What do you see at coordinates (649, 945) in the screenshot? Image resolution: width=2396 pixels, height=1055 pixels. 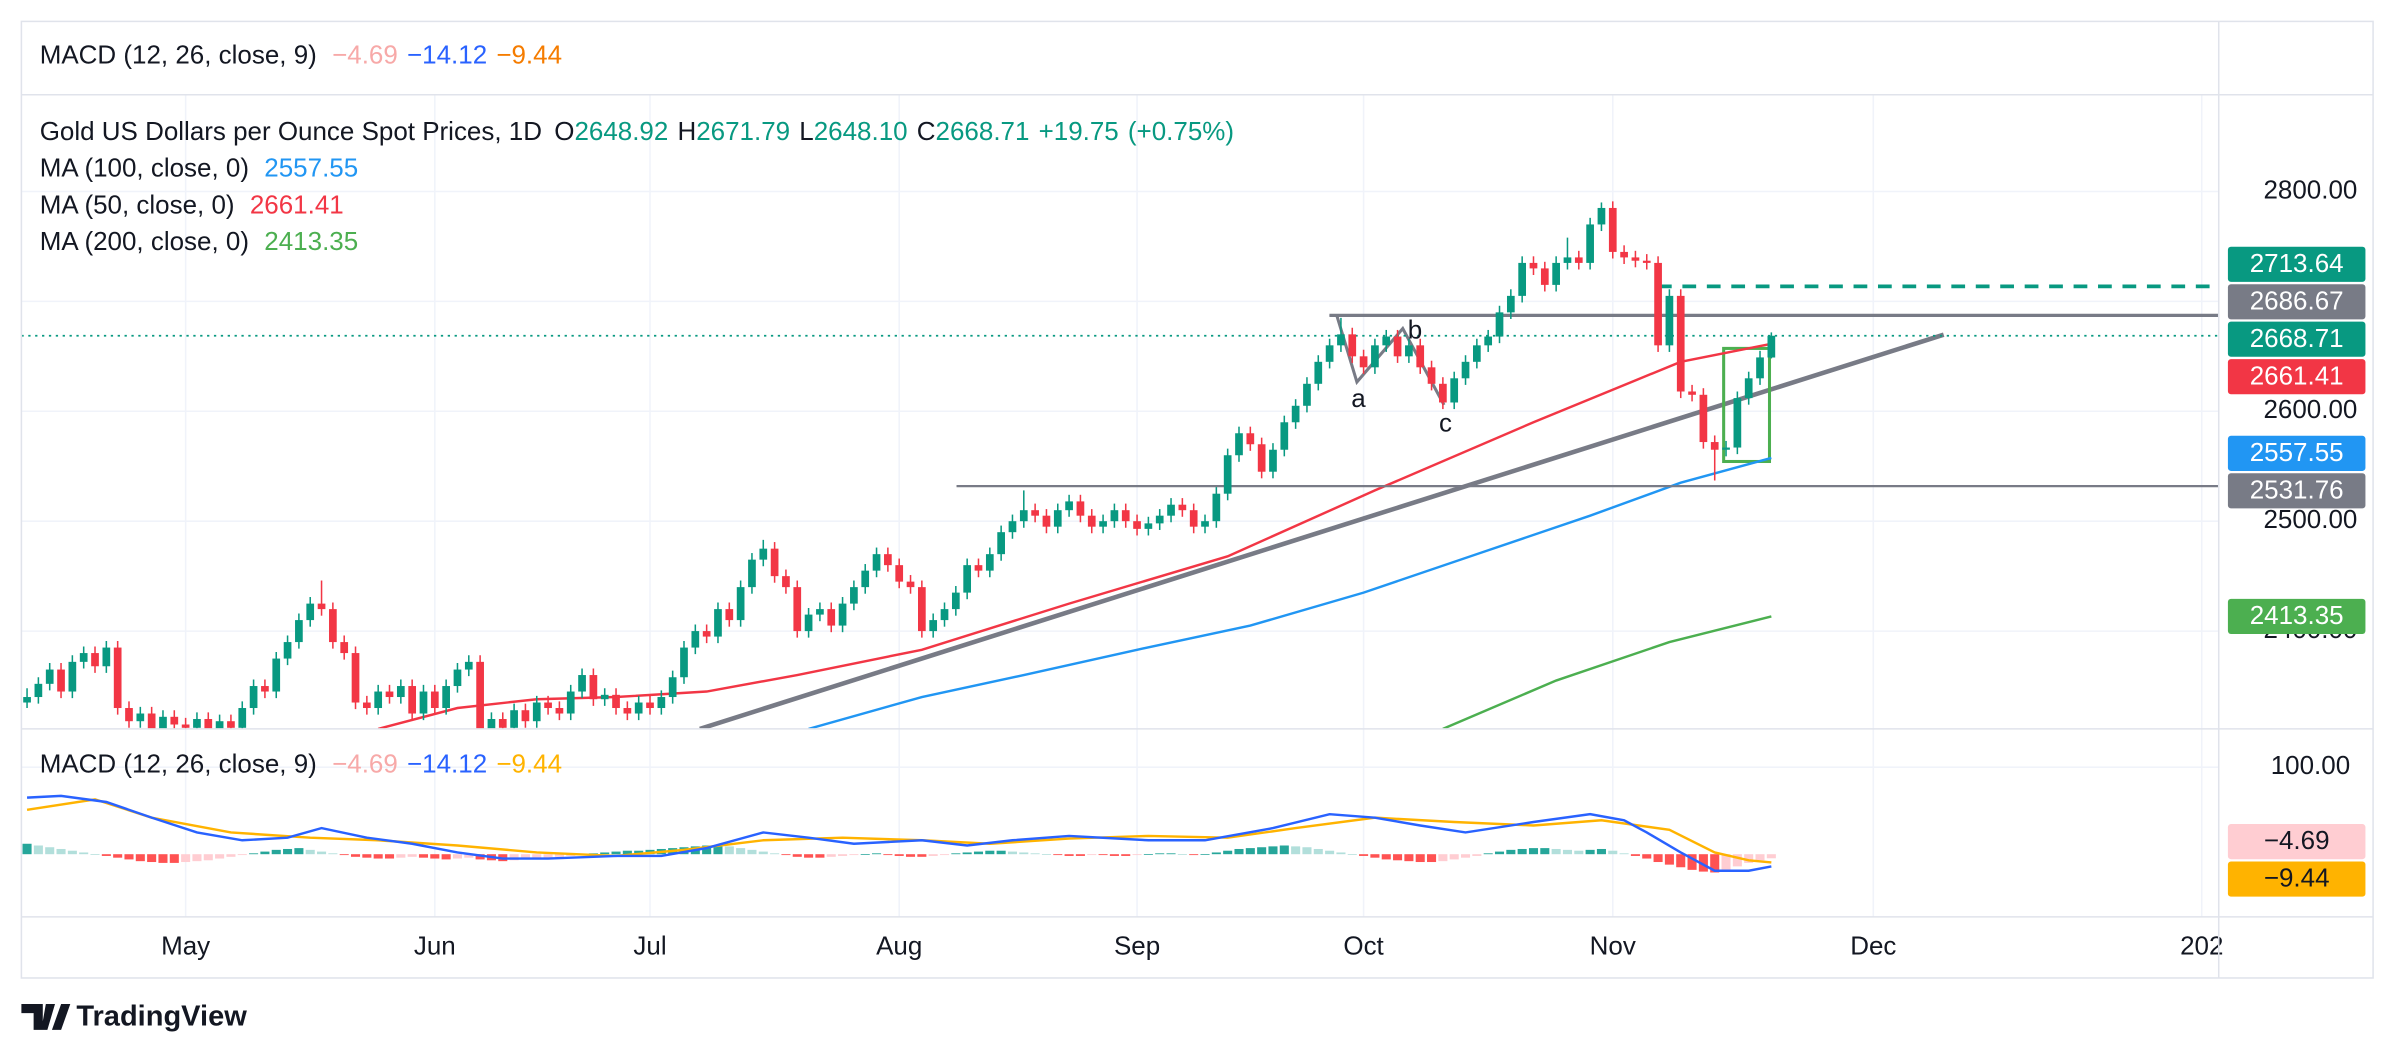 I see `x-tick-label: Jul` at bounding box center [649, 945].